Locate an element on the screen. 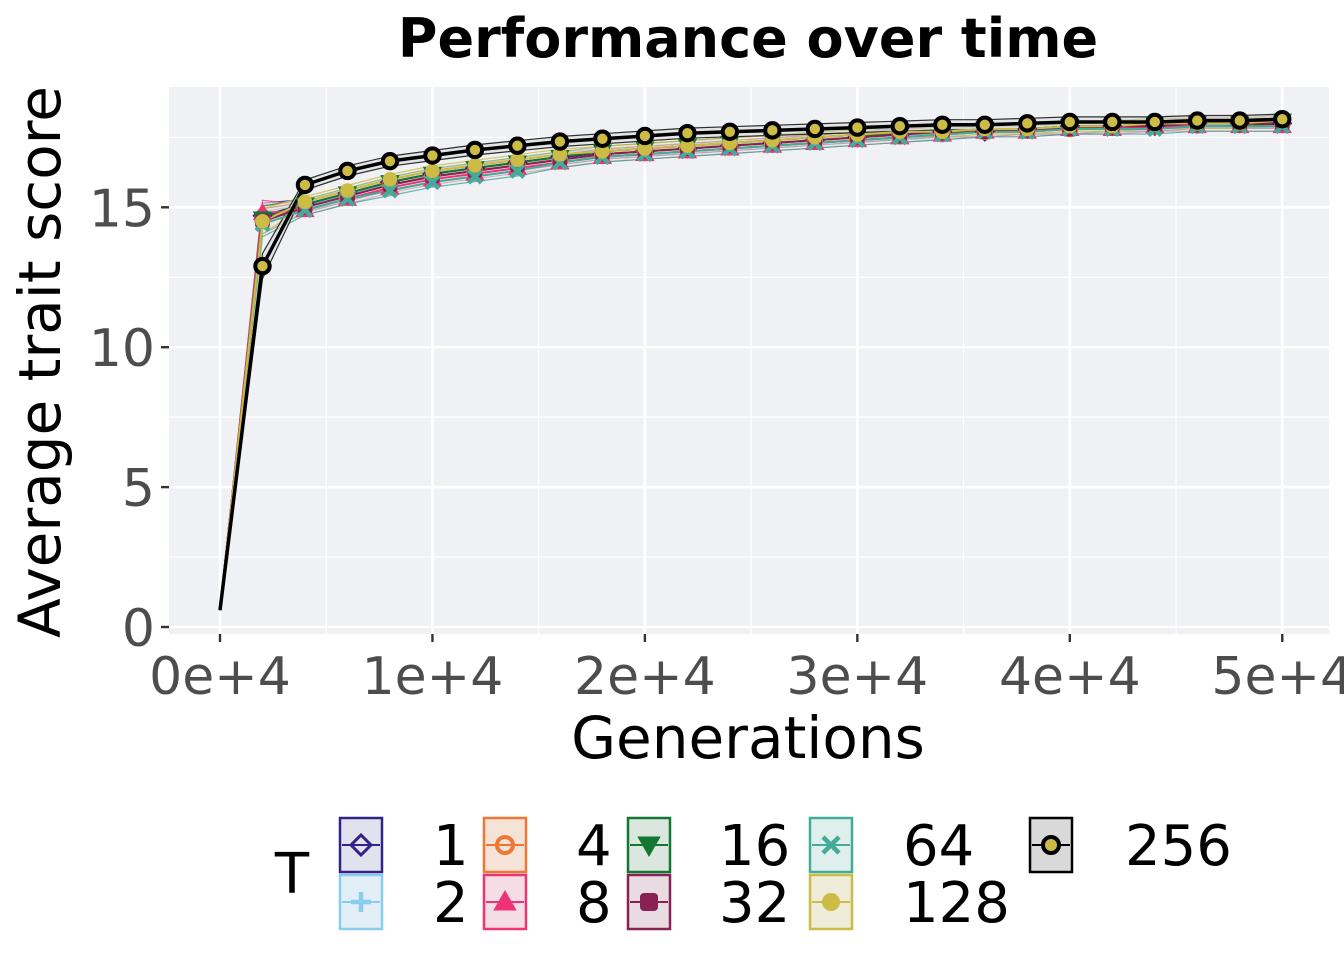  legend-label-128: 128 is located at coordinates (956, 903).